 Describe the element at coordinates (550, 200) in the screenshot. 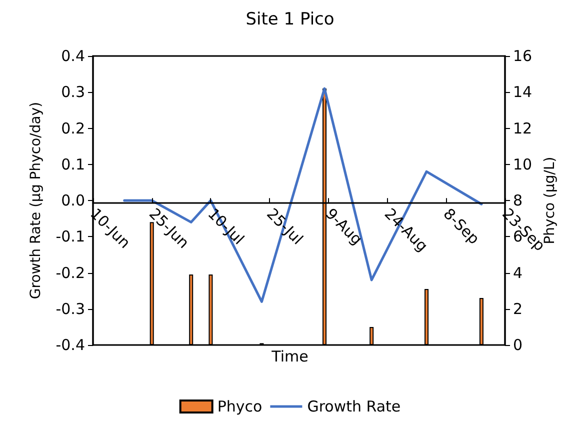

I see `y2-axis-title: Phyco (µg/L)` at that location.